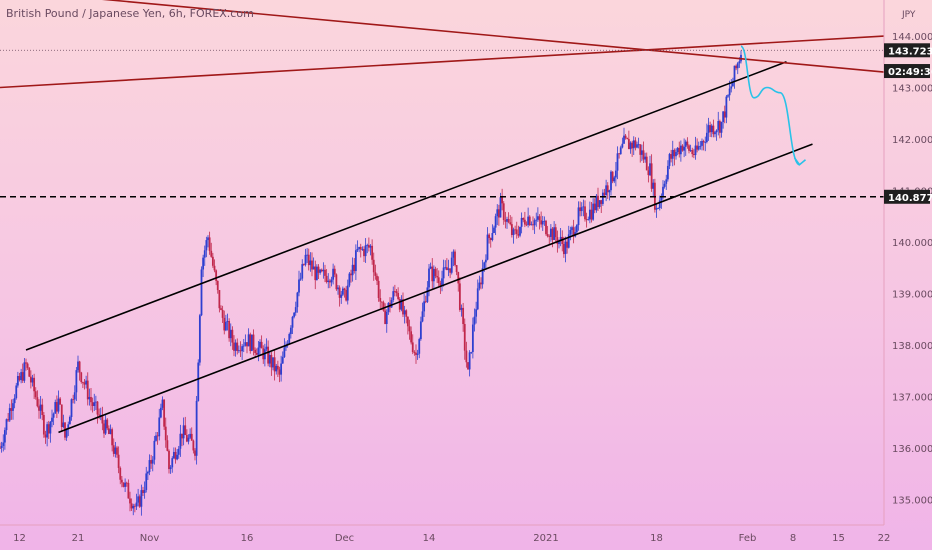 Image resolution: width=932 pixels, height=550 pixels. What do you see at coordinates (545, 538) in the screenshot?
I see `x-tick-label: 2021` at bounding box center [545, 538].